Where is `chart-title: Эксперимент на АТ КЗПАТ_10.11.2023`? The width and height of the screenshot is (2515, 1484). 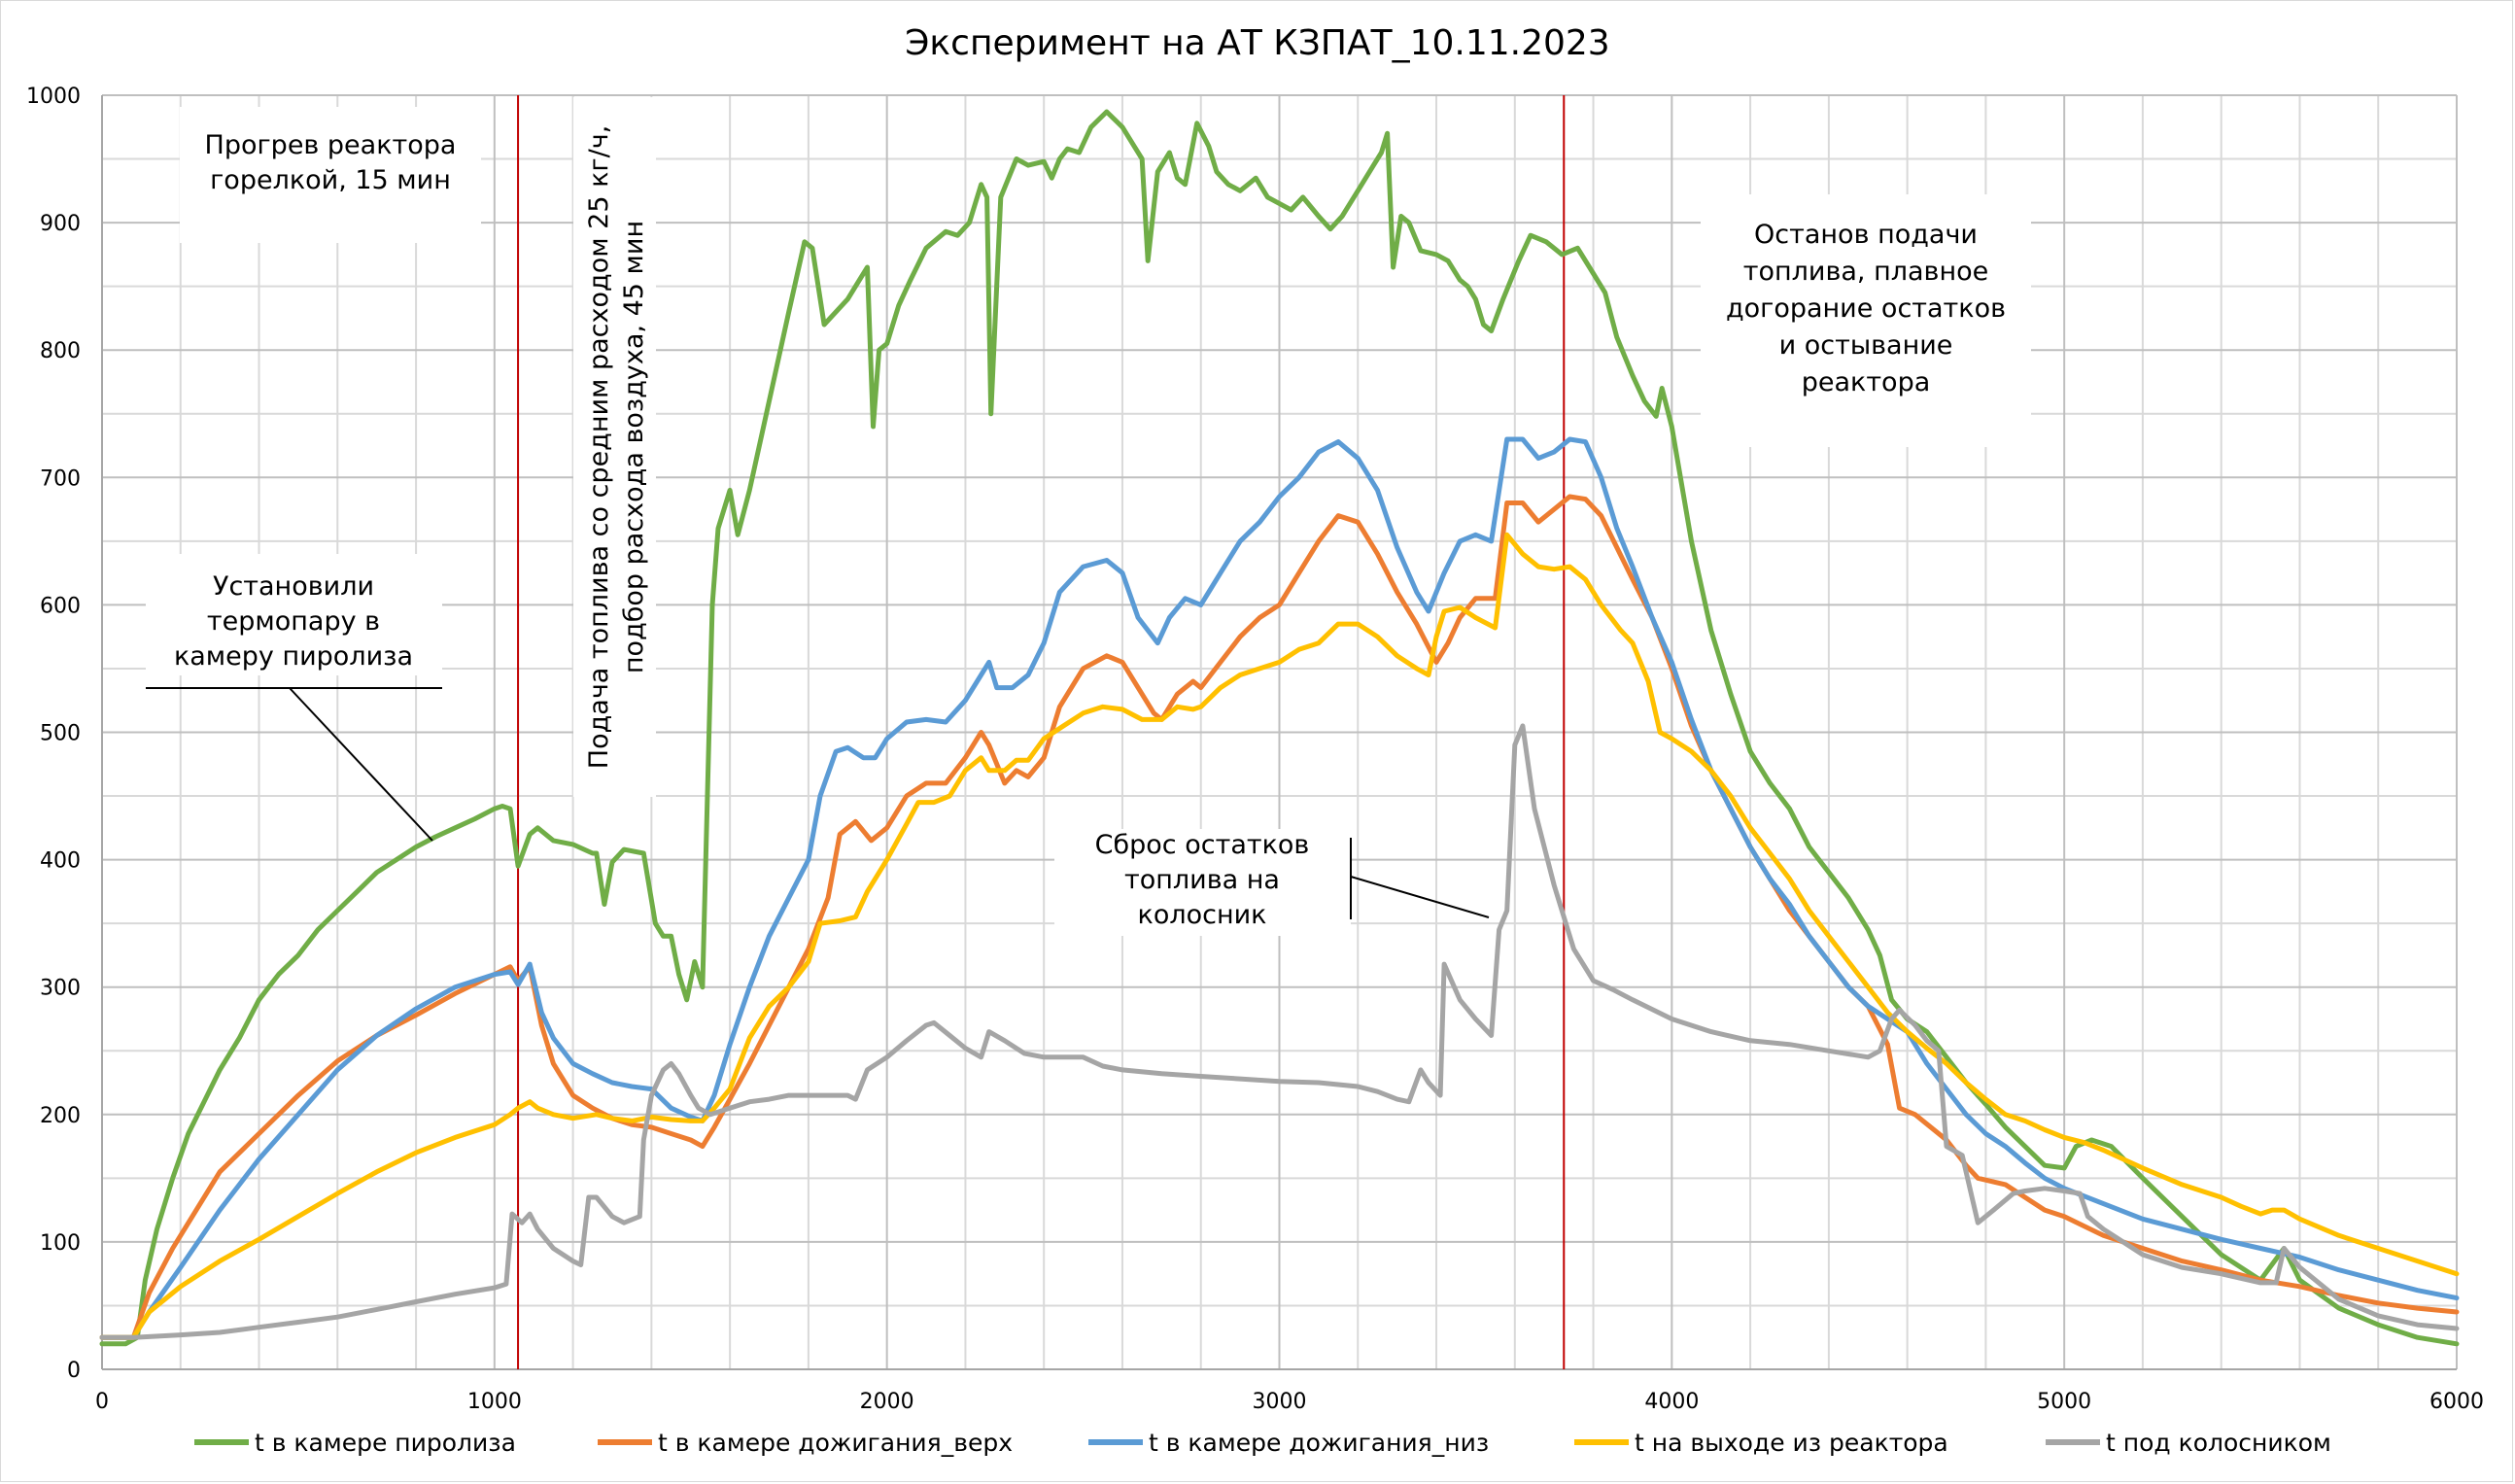 chart-title: Эксперимент на АТ КЗПАТ_10.11.2023 is located at coordinates (1257, 43).